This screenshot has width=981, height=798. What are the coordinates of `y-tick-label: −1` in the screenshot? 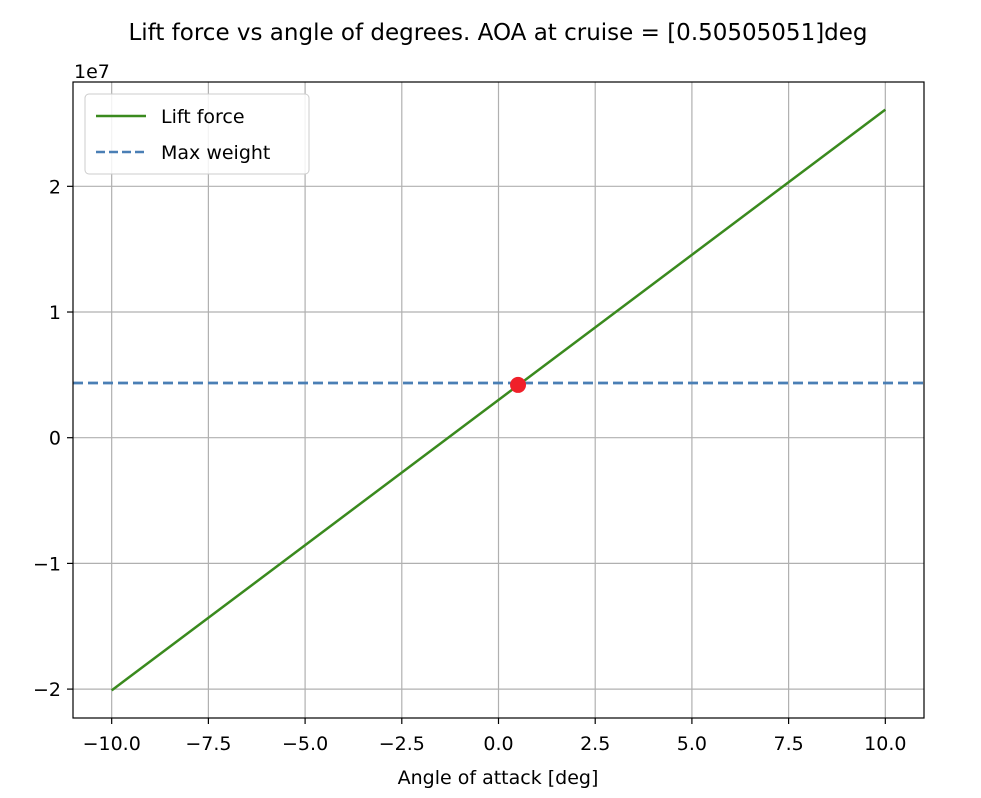 It's located at (47, 564).